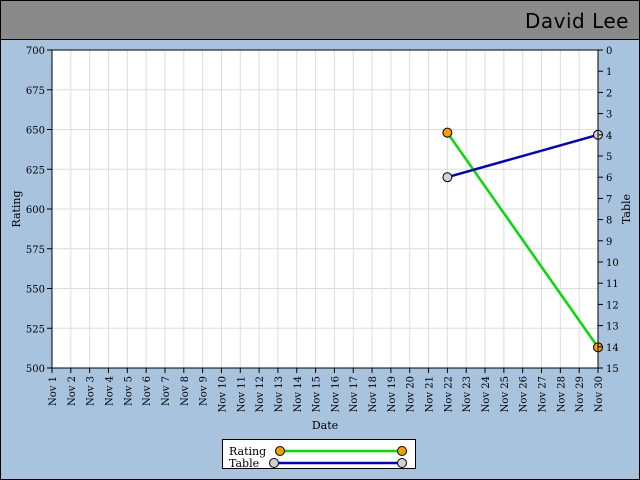 This screenshot has width=640, height=480. What do you see at coordinates (609, 157) in the screenshot?
I see `y2-tick-label: 5` at bounding box center [609, 157].